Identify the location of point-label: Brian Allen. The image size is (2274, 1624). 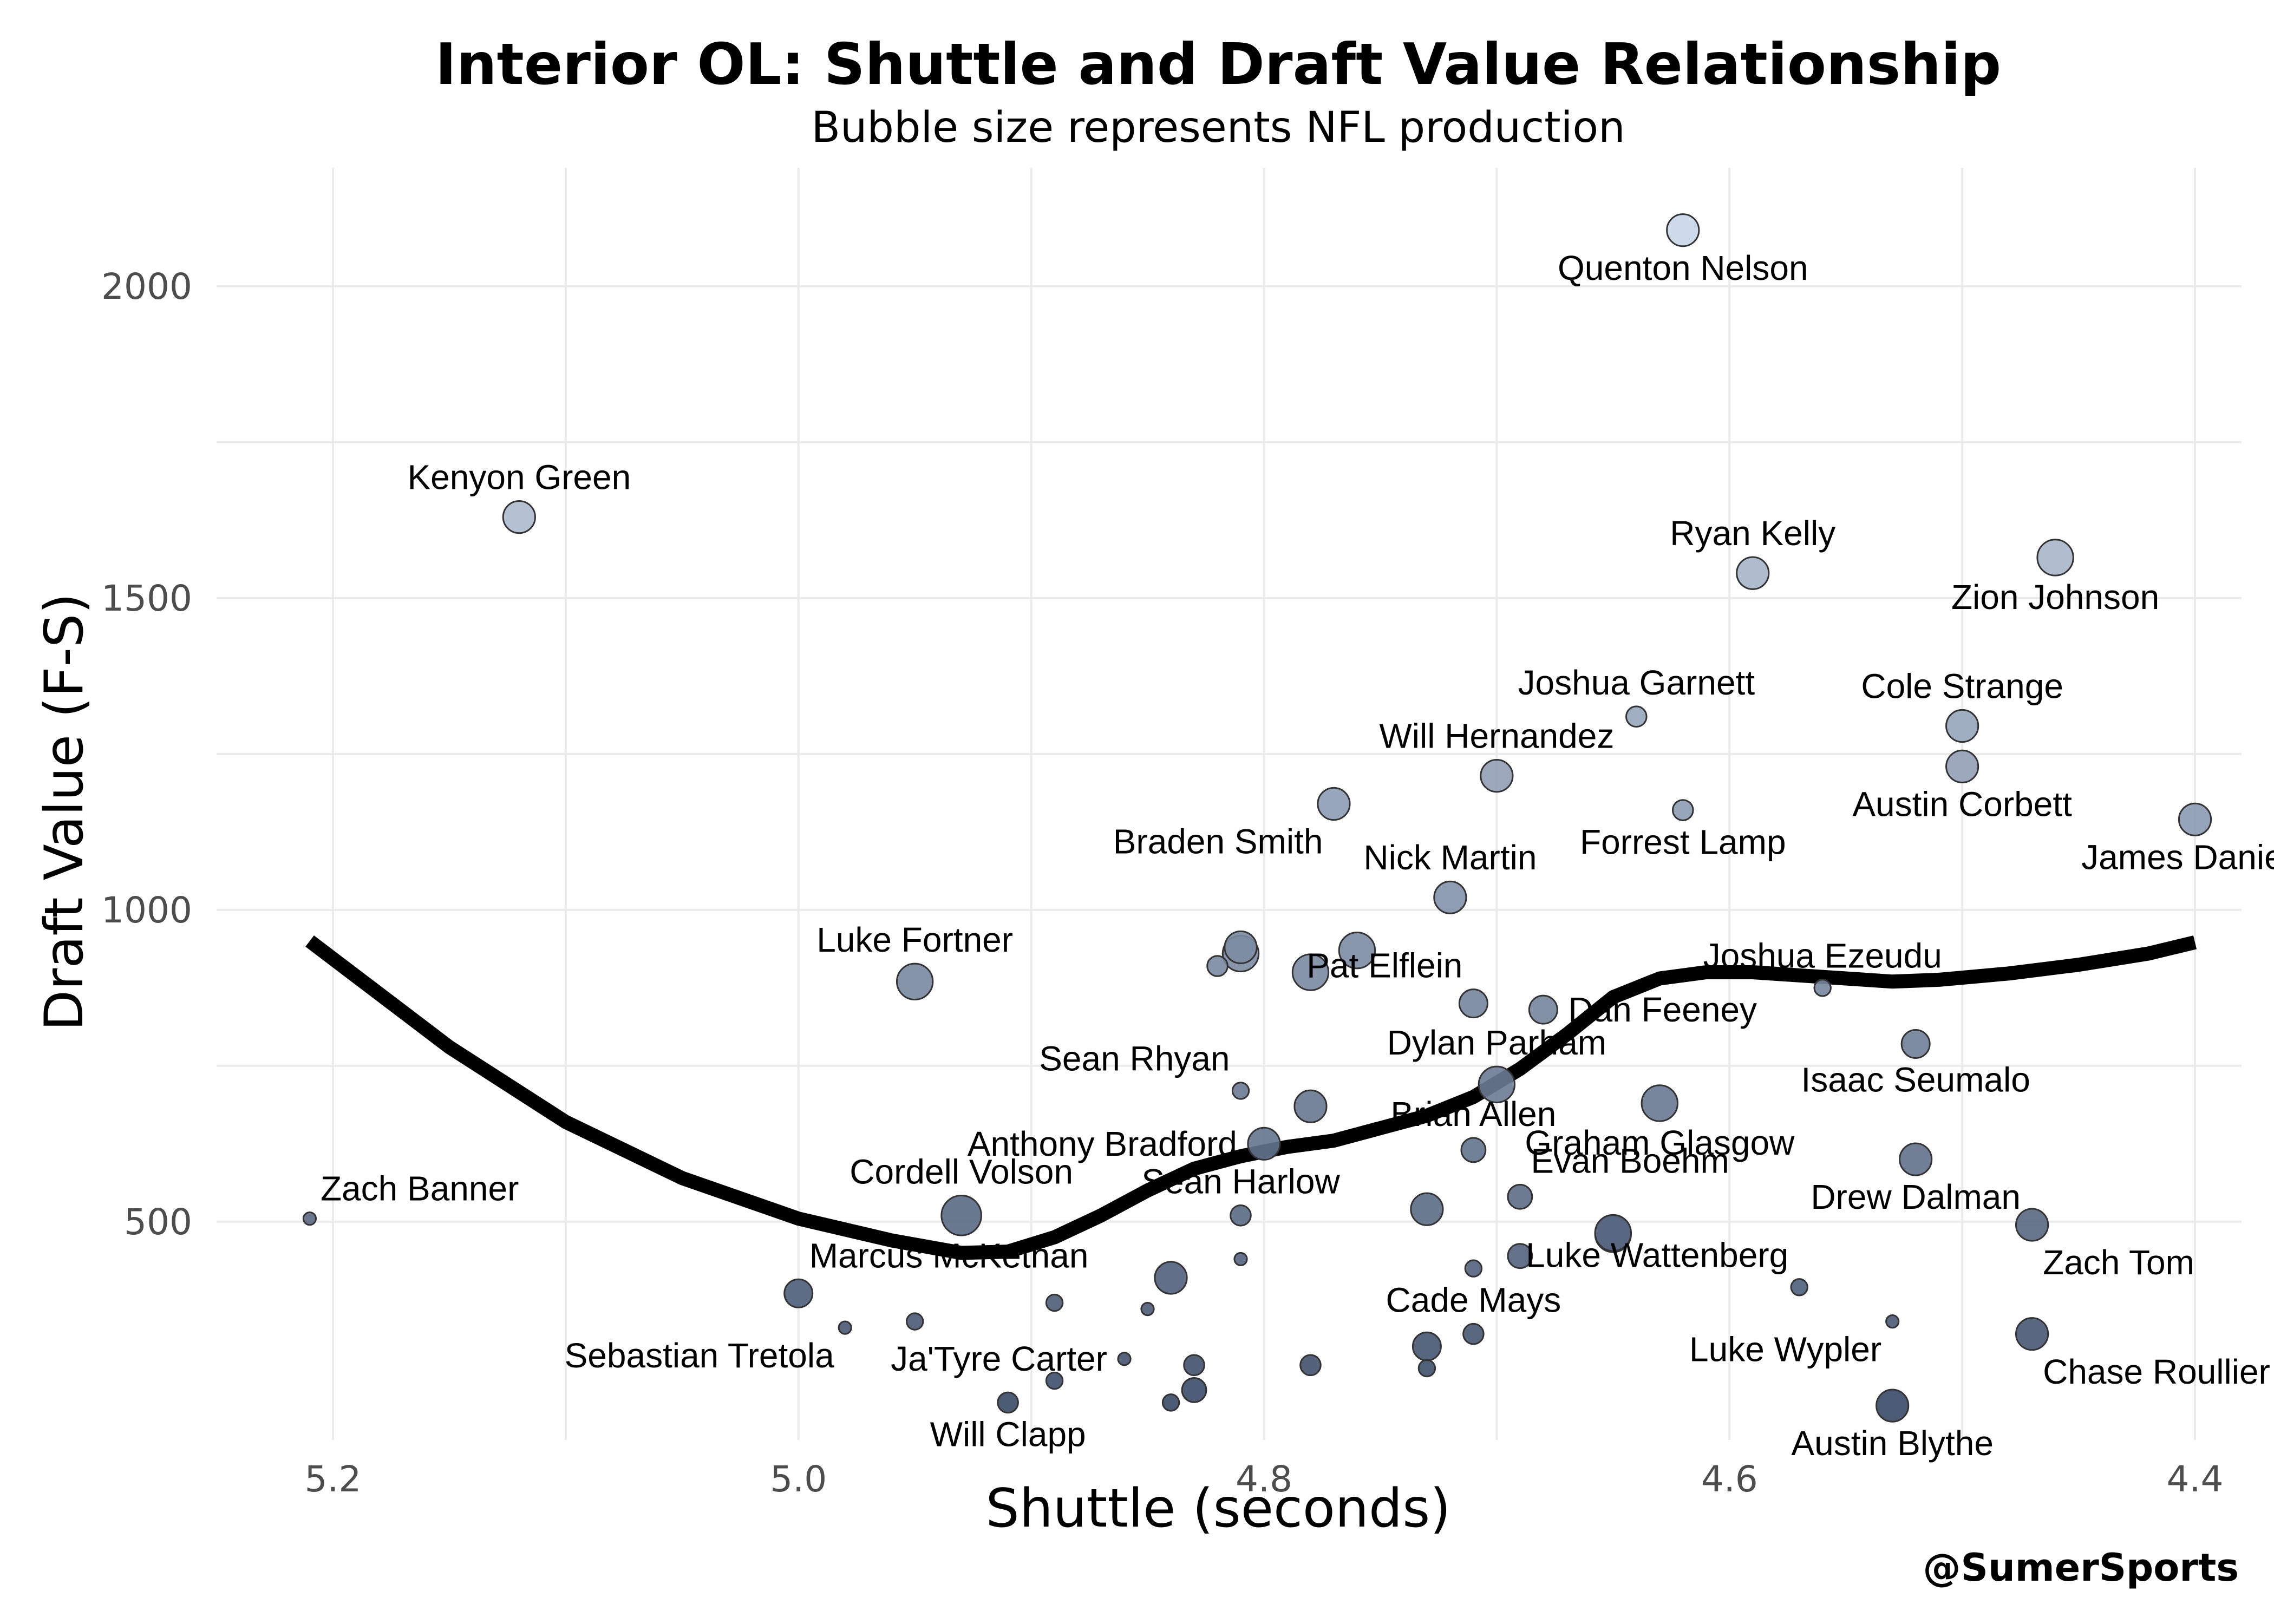
(1473, 1114).